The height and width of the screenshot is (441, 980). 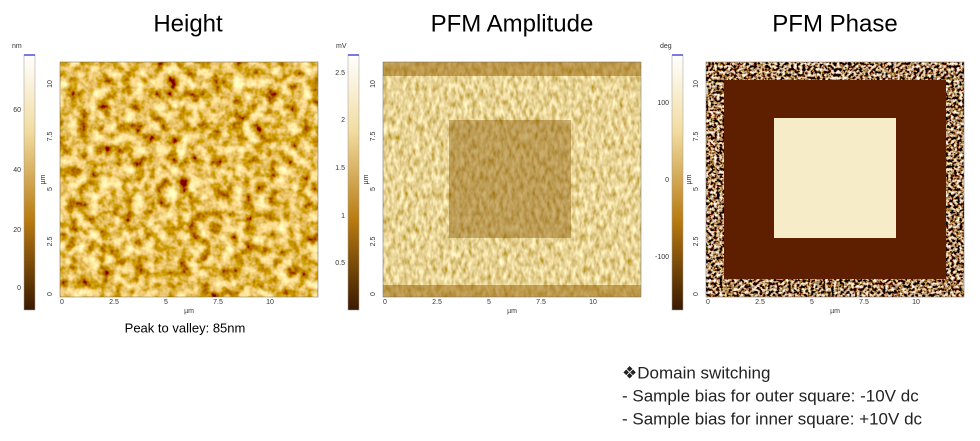 I want to click on caption: Peak to valley: 85nm, so click(x=185, y=327).